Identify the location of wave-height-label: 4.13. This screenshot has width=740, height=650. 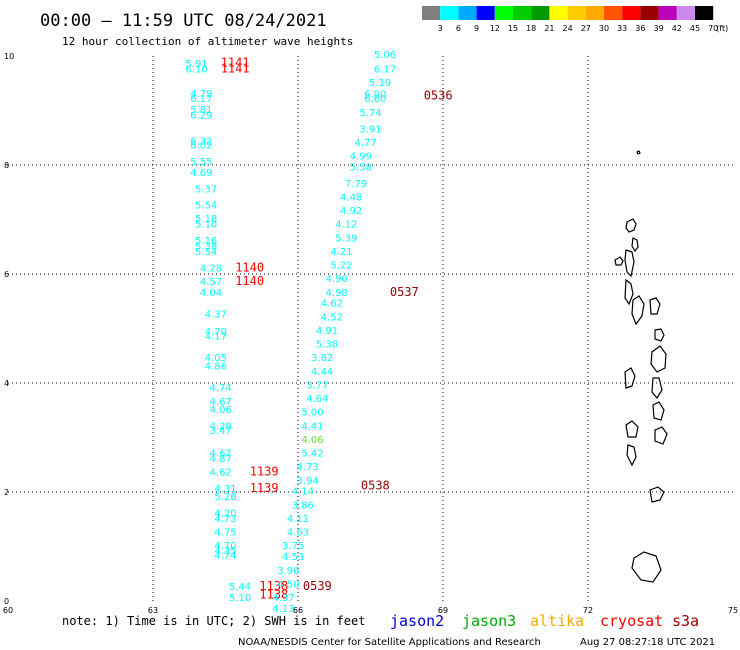
(283, 609).